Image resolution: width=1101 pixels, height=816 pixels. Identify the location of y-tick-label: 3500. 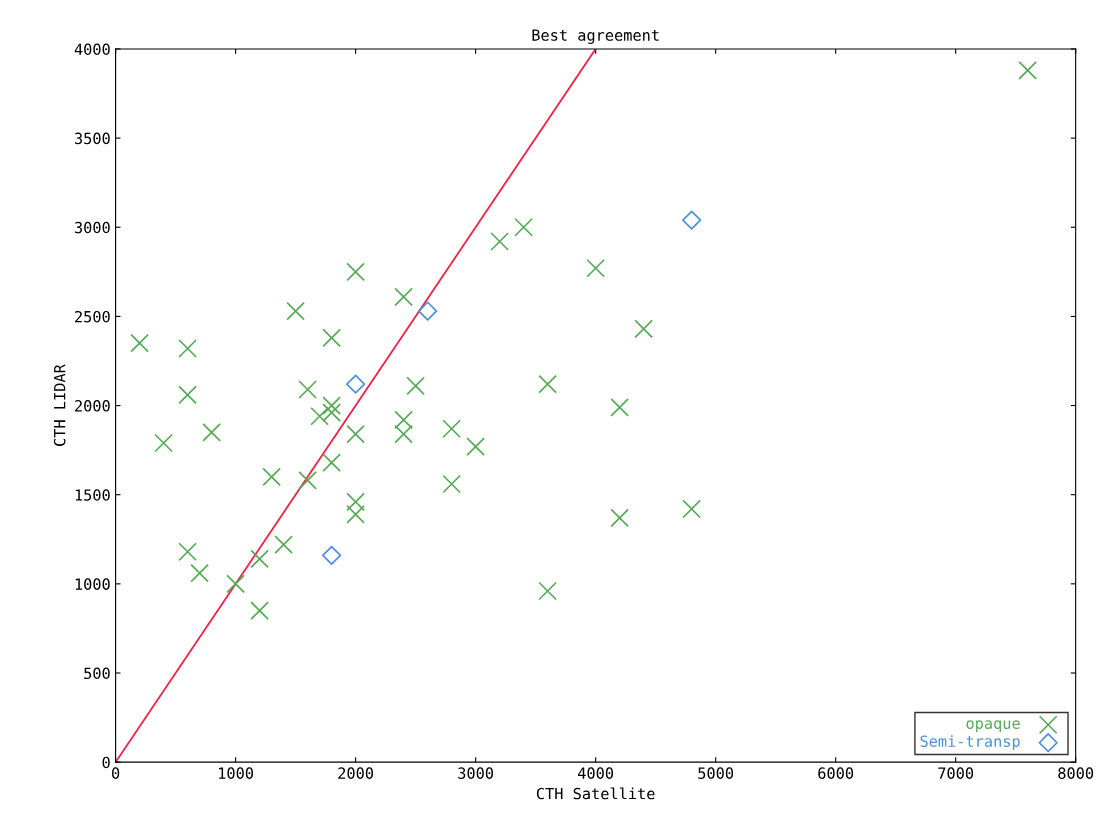
(92, 138).